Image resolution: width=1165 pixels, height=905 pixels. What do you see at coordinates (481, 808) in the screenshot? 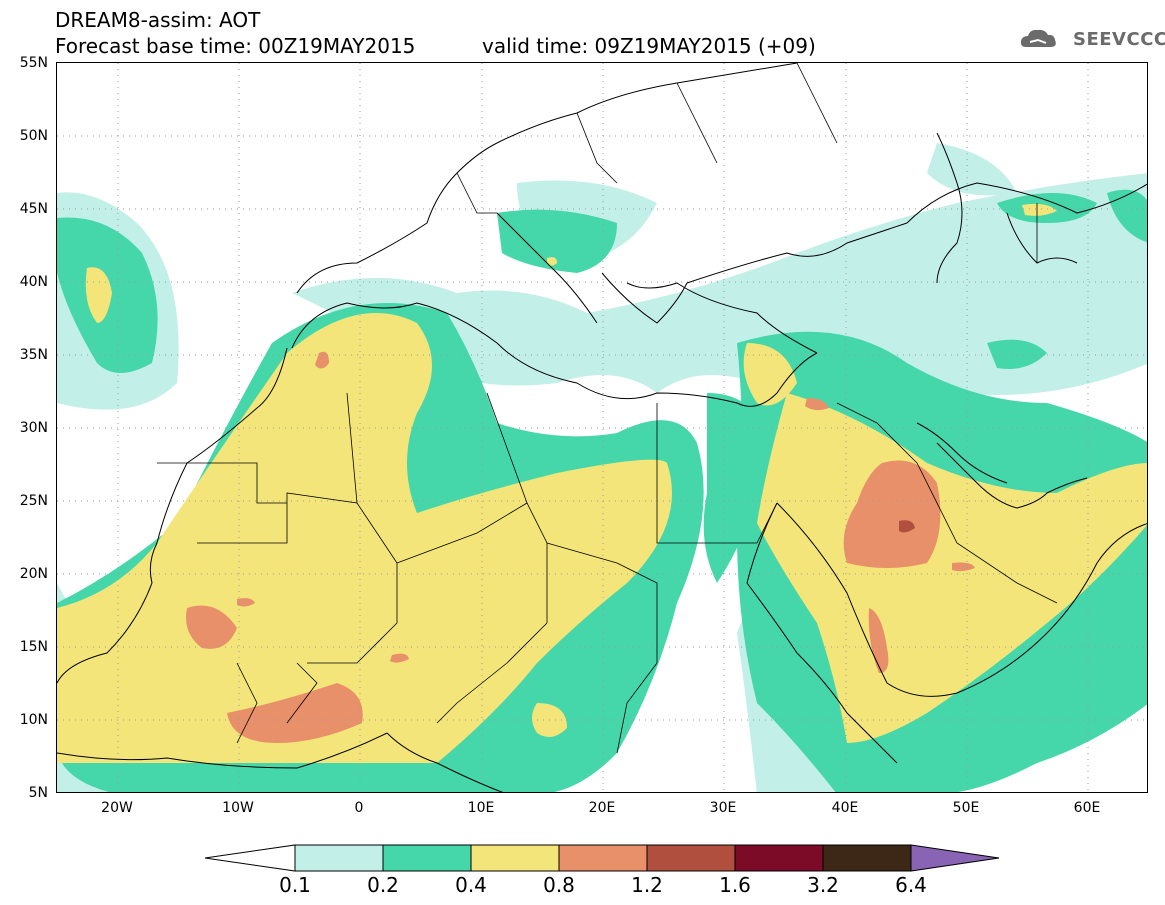
I see `lon-label-10e: 10E` at bounding box center [481, 808].